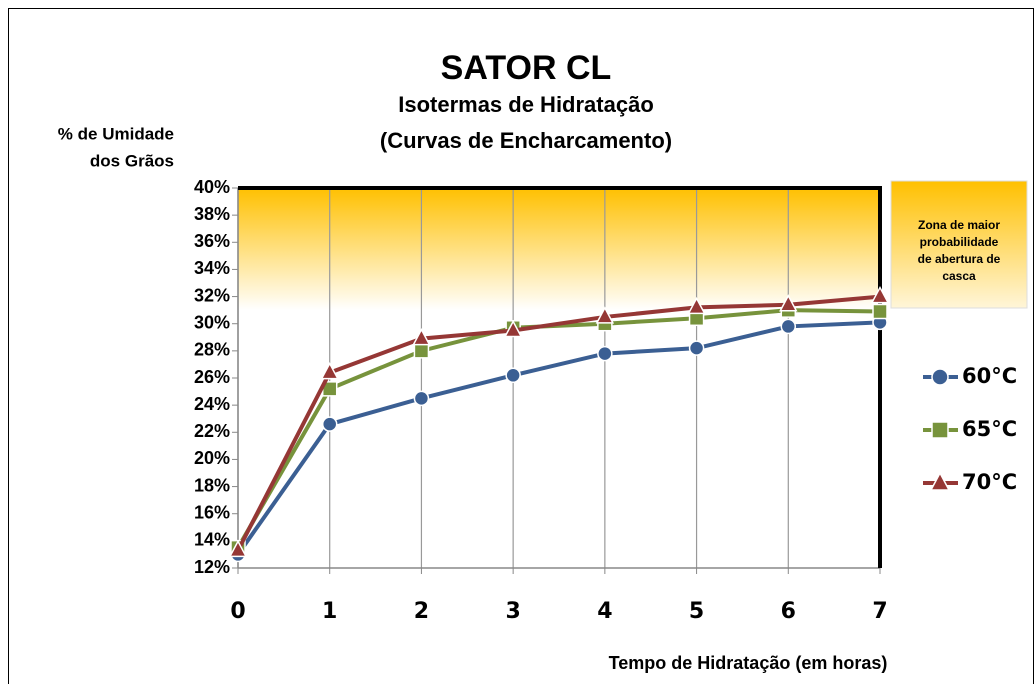 Image resolution: width=1035 pixels, height=689 pixels. I want to click on x-tick-label: 5, so click(696, 611).